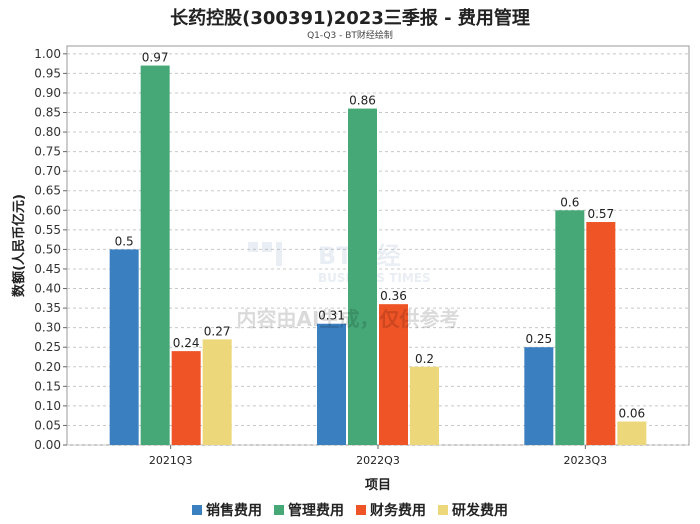 The width and height of the screenshot is (700, 524). What do you see at coordinates (47, 289) in the screenshot?
I see `y-tick-label: 0.40` at bounding box center [47, 289].